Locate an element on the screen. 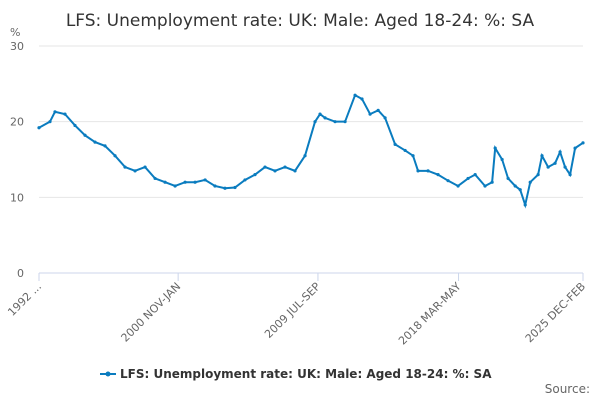  x-tick-label: 2009 JUL-SEP is located at coordinates (292, 310).